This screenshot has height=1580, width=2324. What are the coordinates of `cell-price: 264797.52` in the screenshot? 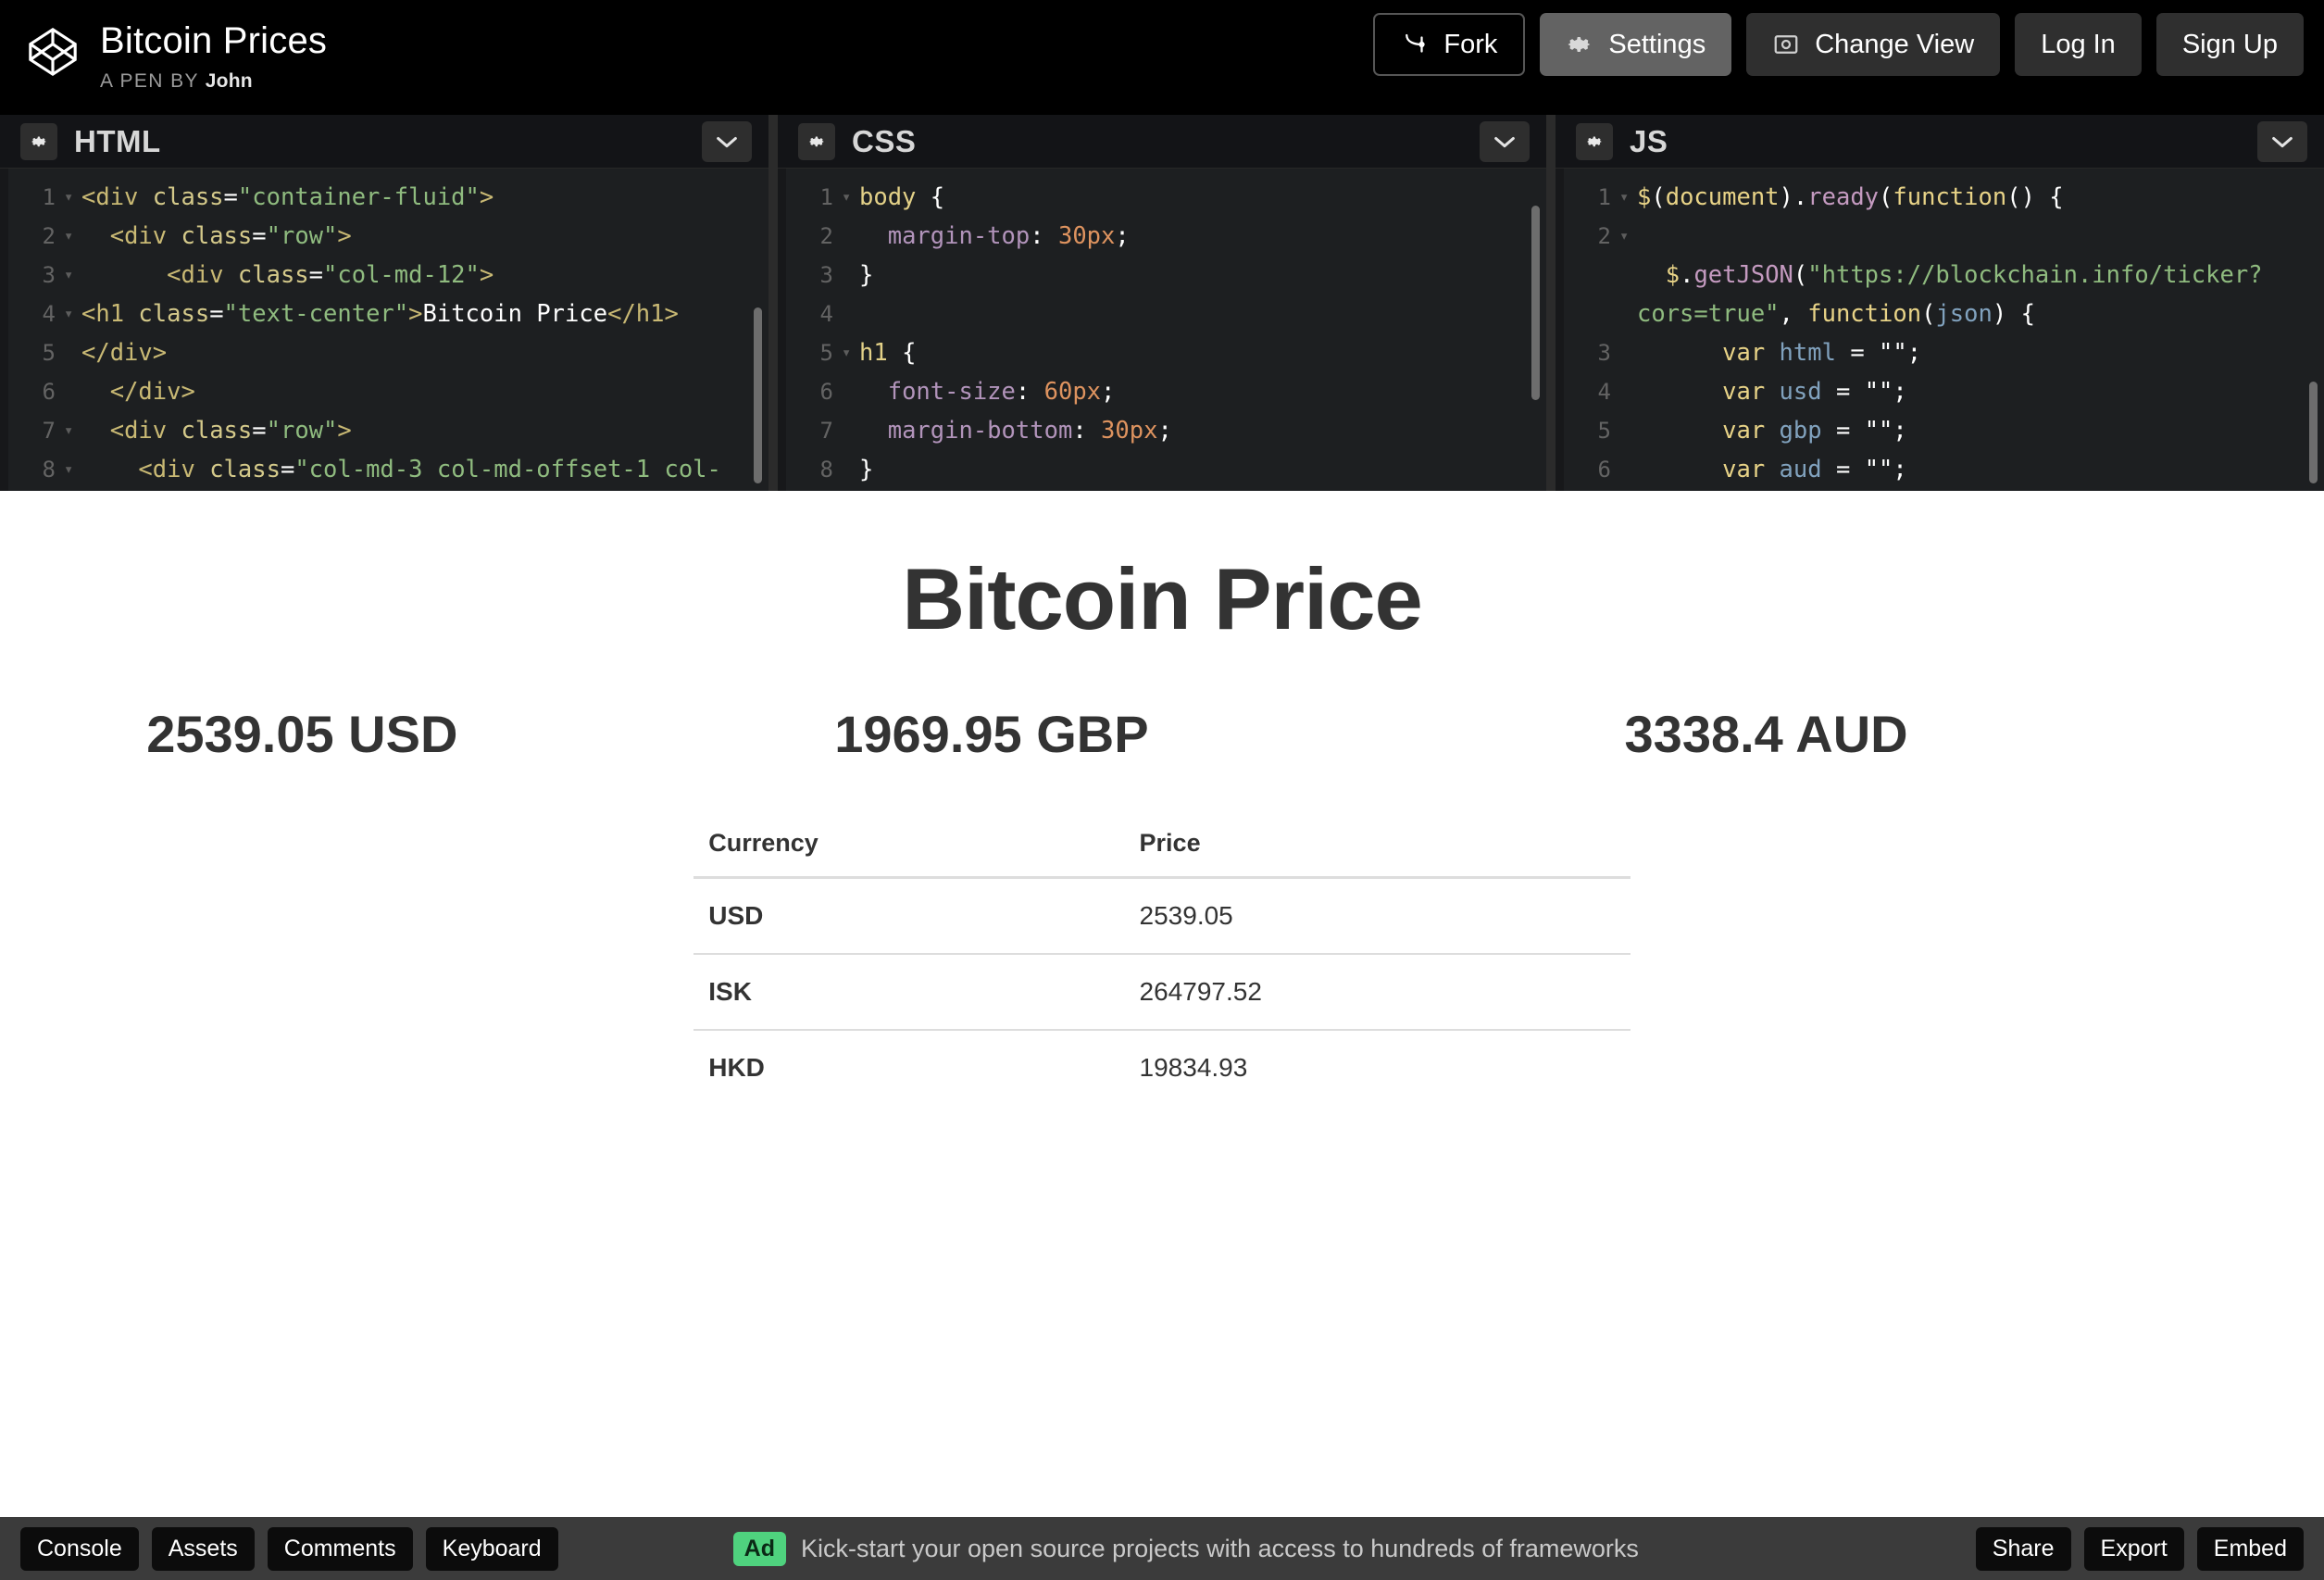 It's located at (1377, 991).